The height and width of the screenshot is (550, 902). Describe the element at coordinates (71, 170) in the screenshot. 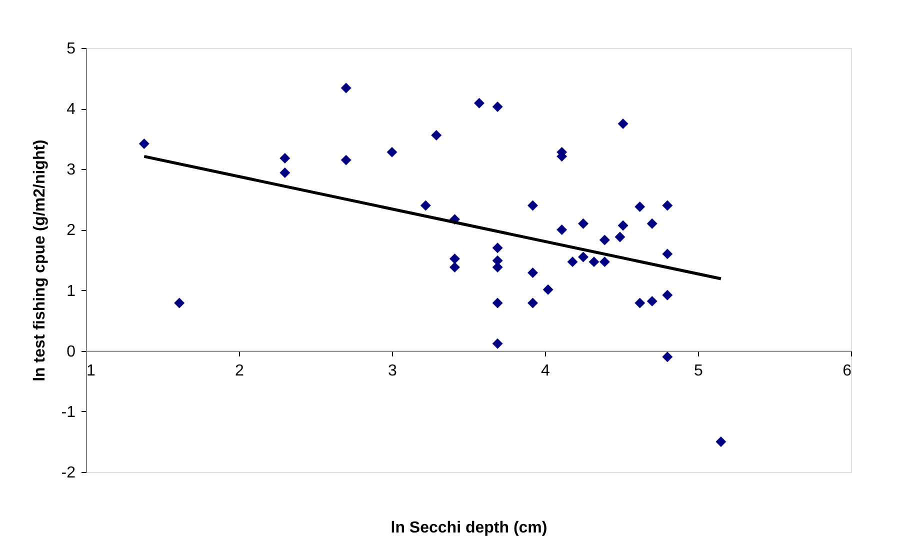

I see `y-tick-label: 3` at that location.